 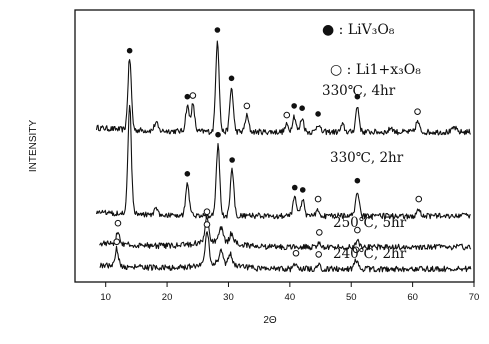 I want to click on y-axis-title: INTENSITY, so click(x=33, y=146).